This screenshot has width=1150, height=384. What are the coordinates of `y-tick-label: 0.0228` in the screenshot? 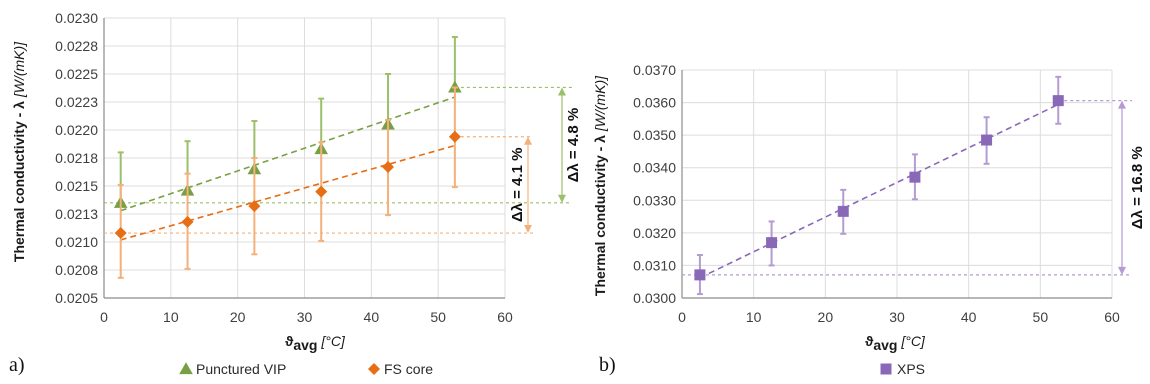 It's located at (76, 46).